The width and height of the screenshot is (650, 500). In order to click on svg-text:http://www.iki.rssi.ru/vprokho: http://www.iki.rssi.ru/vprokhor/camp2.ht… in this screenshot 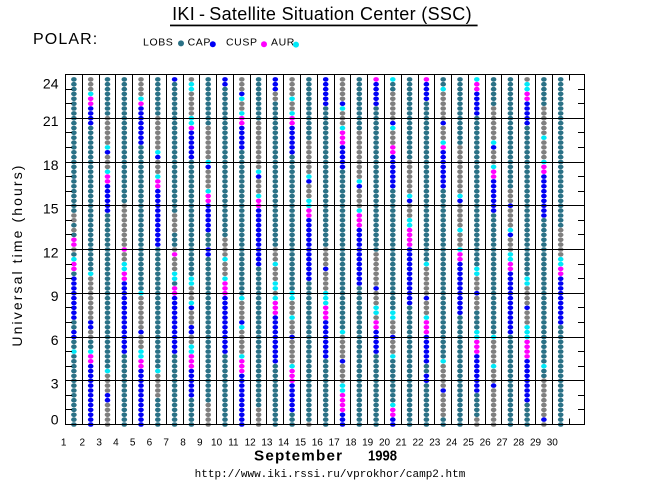, I will do `click(330, 475)`.